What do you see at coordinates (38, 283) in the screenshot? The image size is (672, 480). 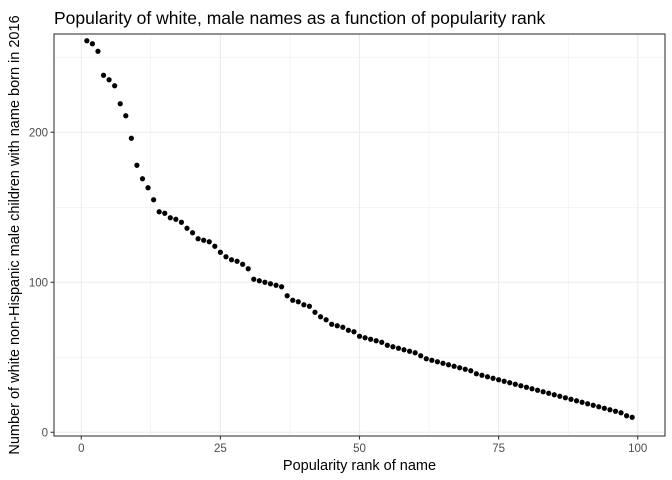 I see `y-tick-label: 100` at bounding box center [38, 283].